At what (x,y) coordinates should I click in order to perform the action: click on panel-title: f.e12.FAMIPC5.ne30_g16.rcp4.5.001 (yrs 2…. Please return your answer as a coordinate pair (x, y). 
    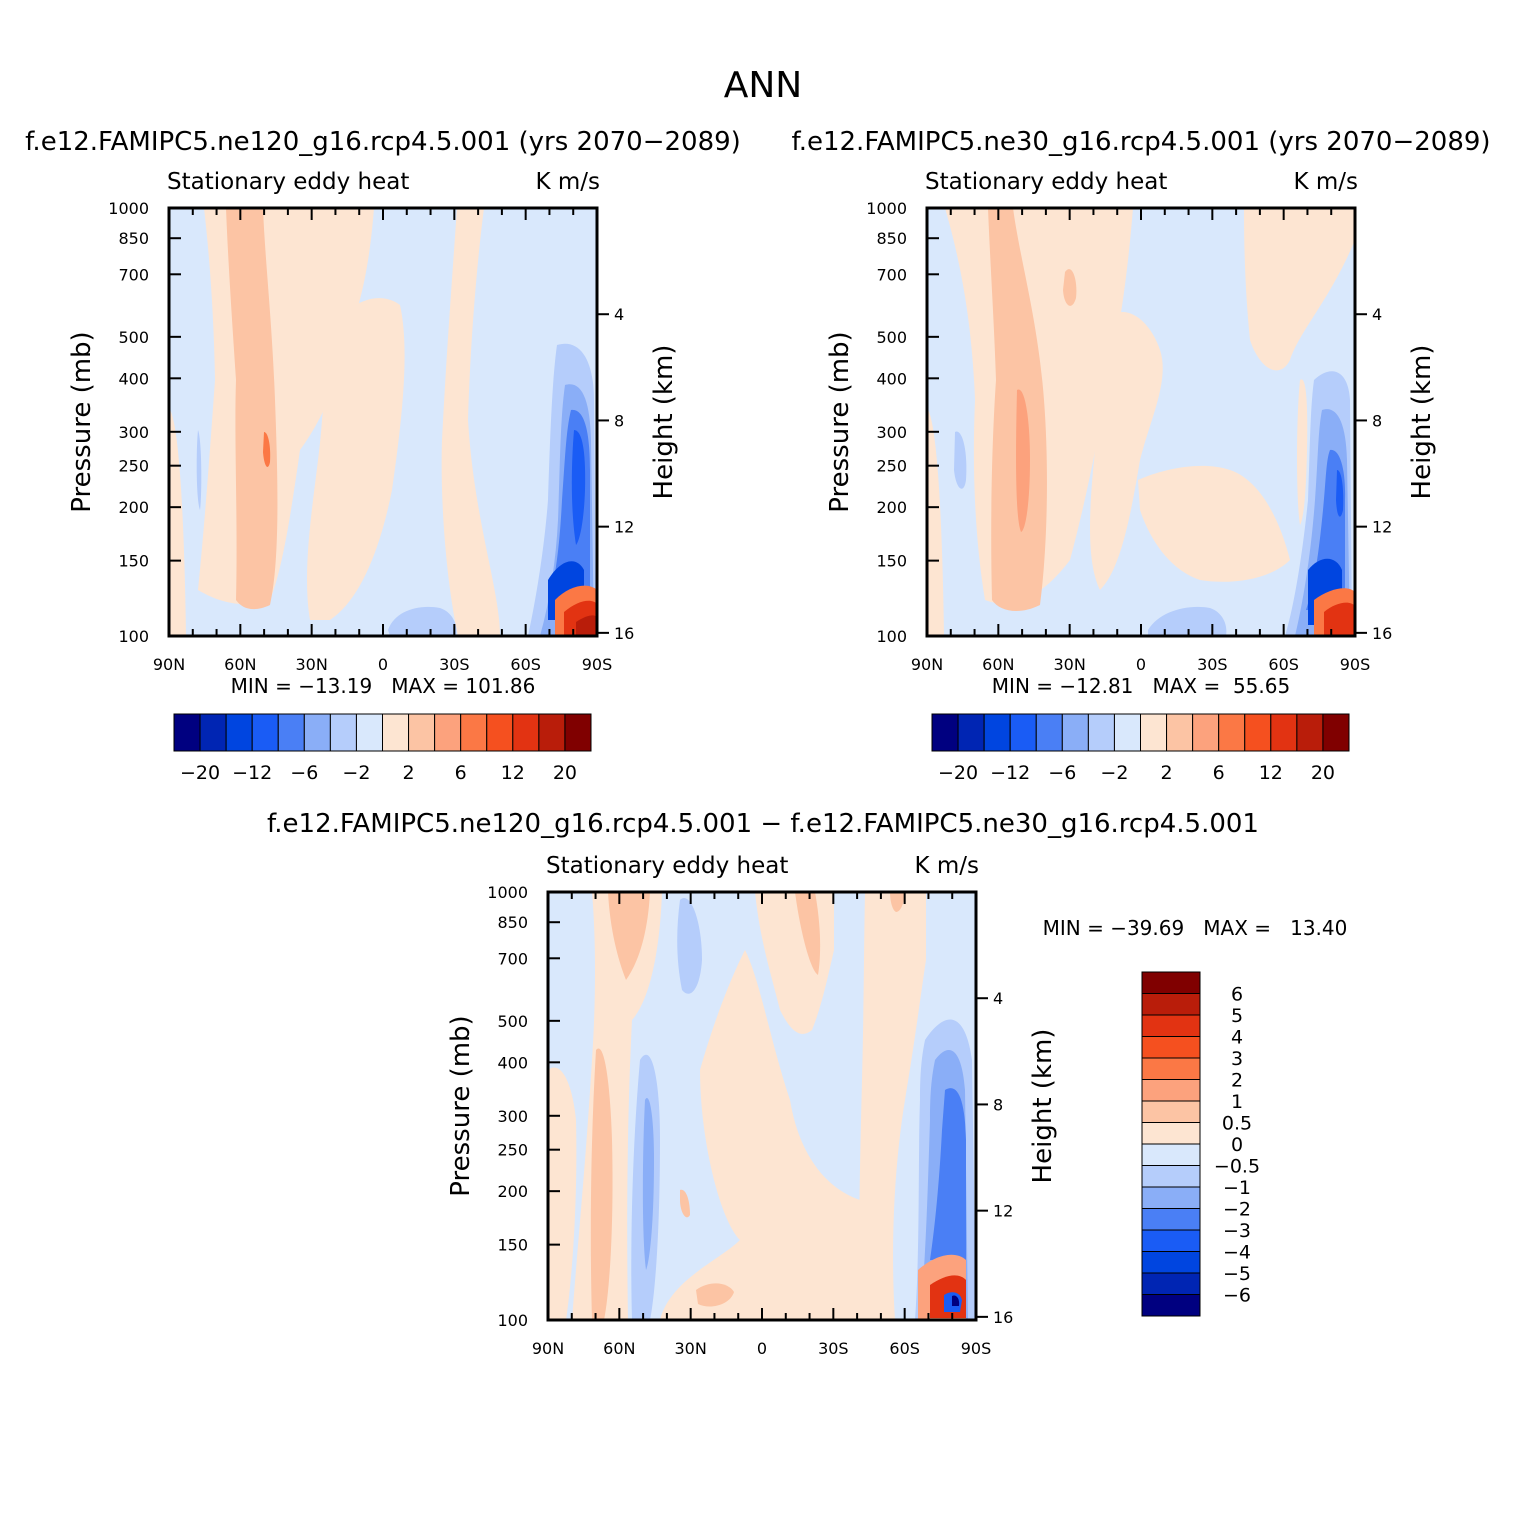
    Looking at the image, I should click on (1140, 142).